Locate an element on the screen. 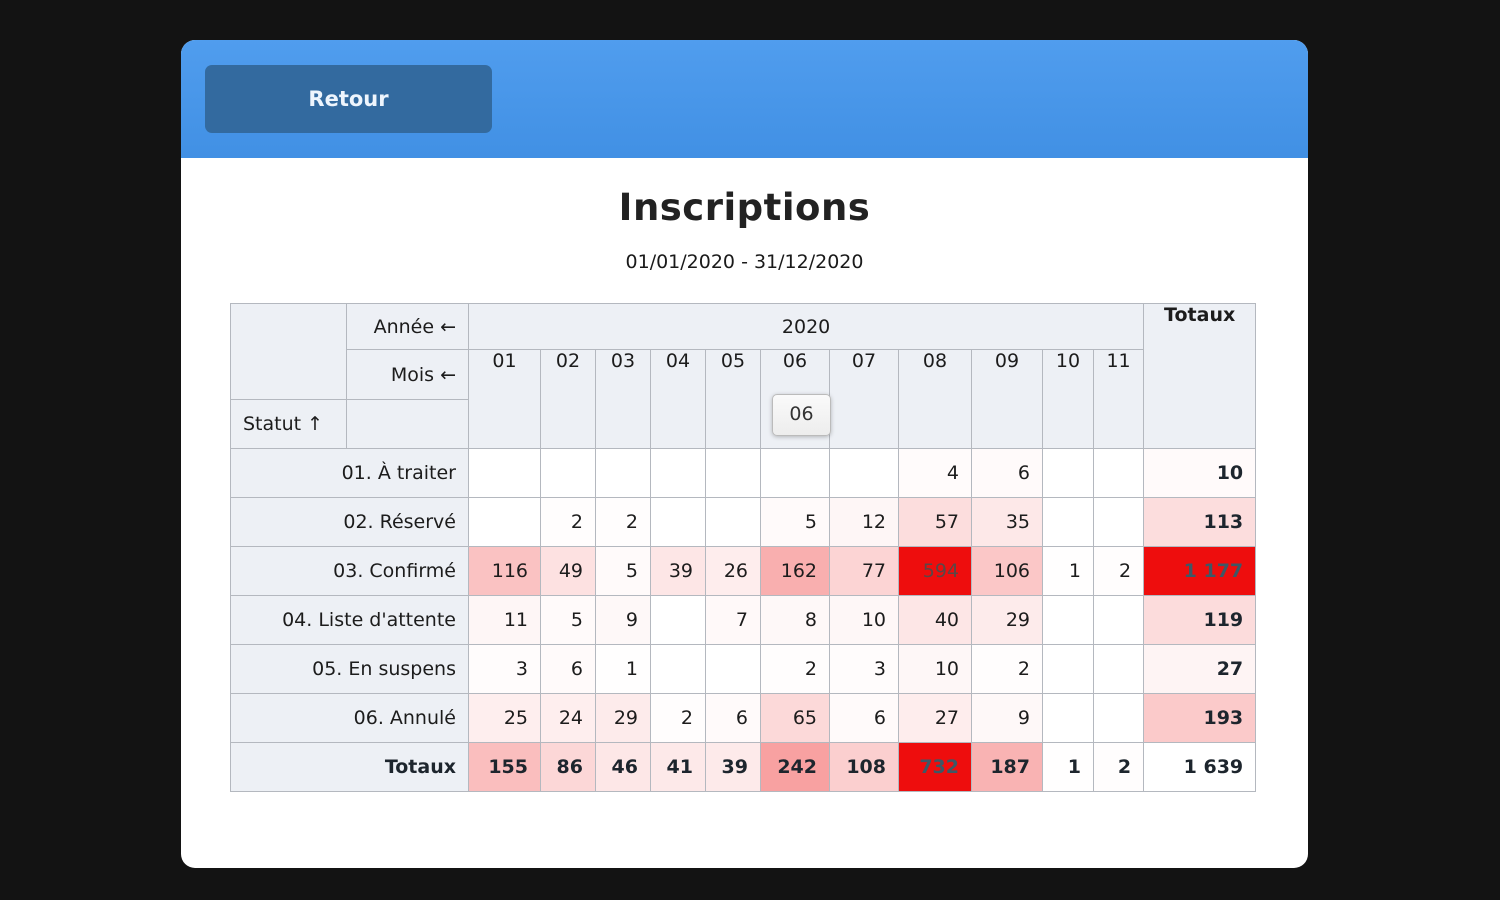  data-cell-08: 594 is located at coordinates (935, 571).